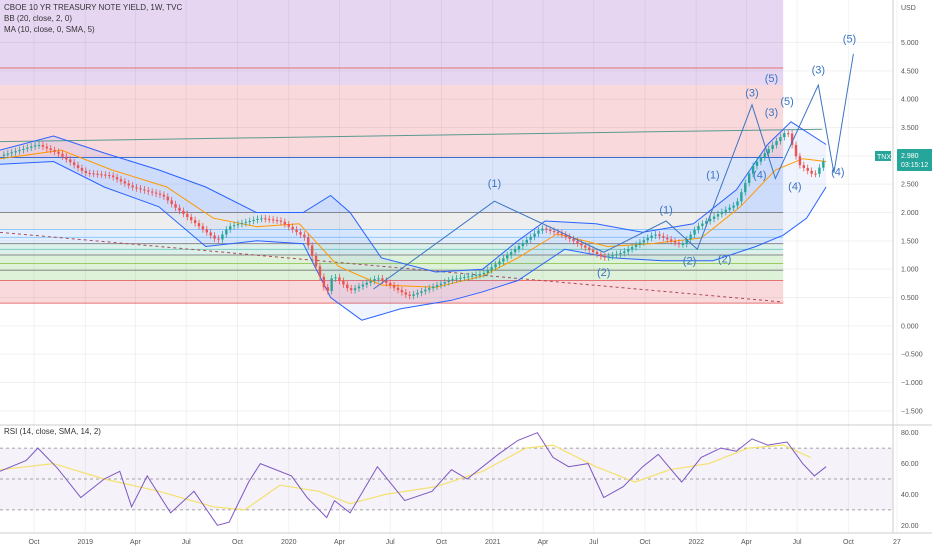 The image size is (932, 550). What do you see at coordinates (49, 29) in the screenshot?
I see `ma-indicator-label: MA (10, close, 0, SMA, 5)` at bounding box center [49, 29].